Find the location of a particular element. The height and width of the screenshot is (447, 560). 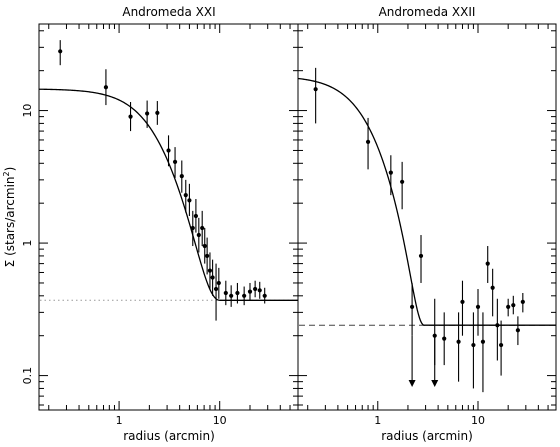

y-tick-label: 1 is located at coordinates (27, 243).